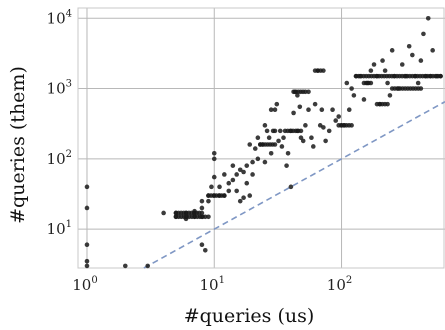 The image size is (445, 330). What do you see at coordinates (339, 284) in the screenshot?
I see `x-tick-label: 10²` at bounding box center [339, 284].